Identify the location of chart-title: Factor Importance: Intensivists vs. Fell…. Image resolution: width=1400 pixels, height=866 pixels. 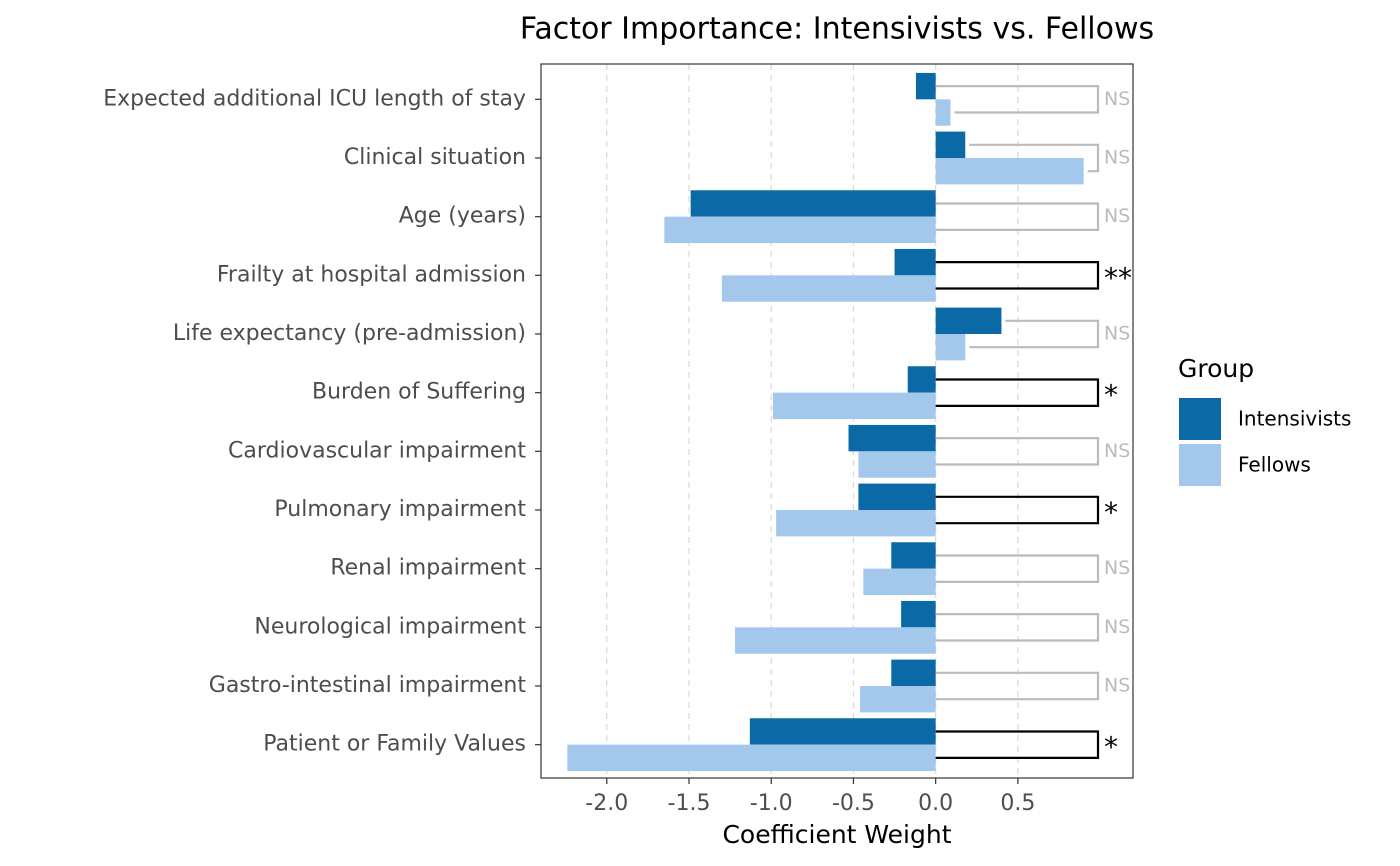
(837, 29).